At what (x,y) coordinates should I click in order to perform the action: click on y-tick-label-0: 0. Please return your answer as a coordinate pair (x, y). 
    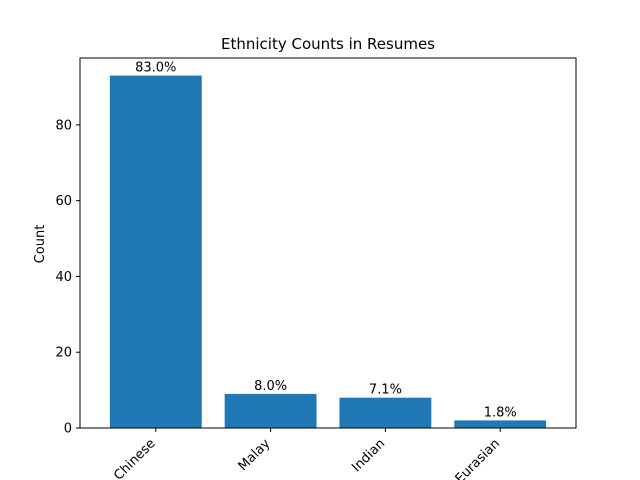
    Looking at the image, I should click on (68, 429).